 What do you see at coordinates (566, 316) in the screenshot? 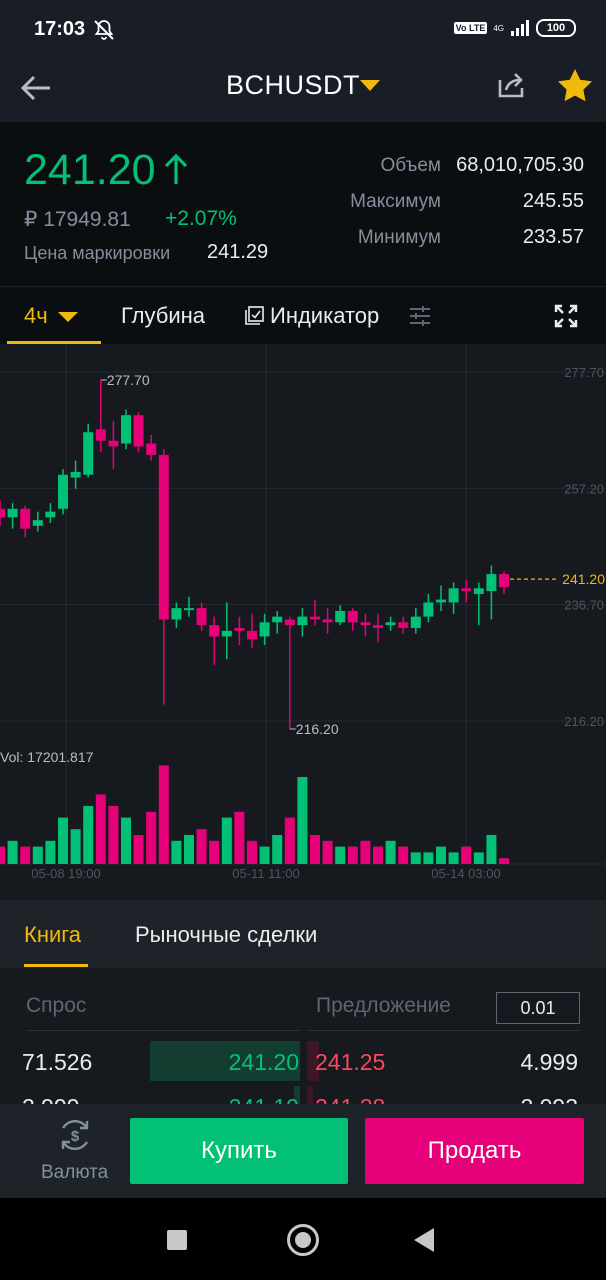
I see `fullscreen-icon` at bounding box center [566, 316].